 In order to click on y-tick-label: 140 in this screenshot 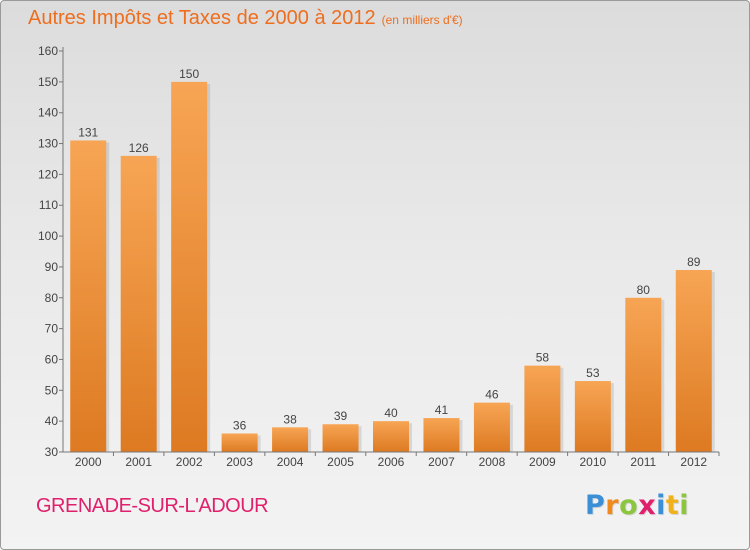, I will do `click(48, 113)`.